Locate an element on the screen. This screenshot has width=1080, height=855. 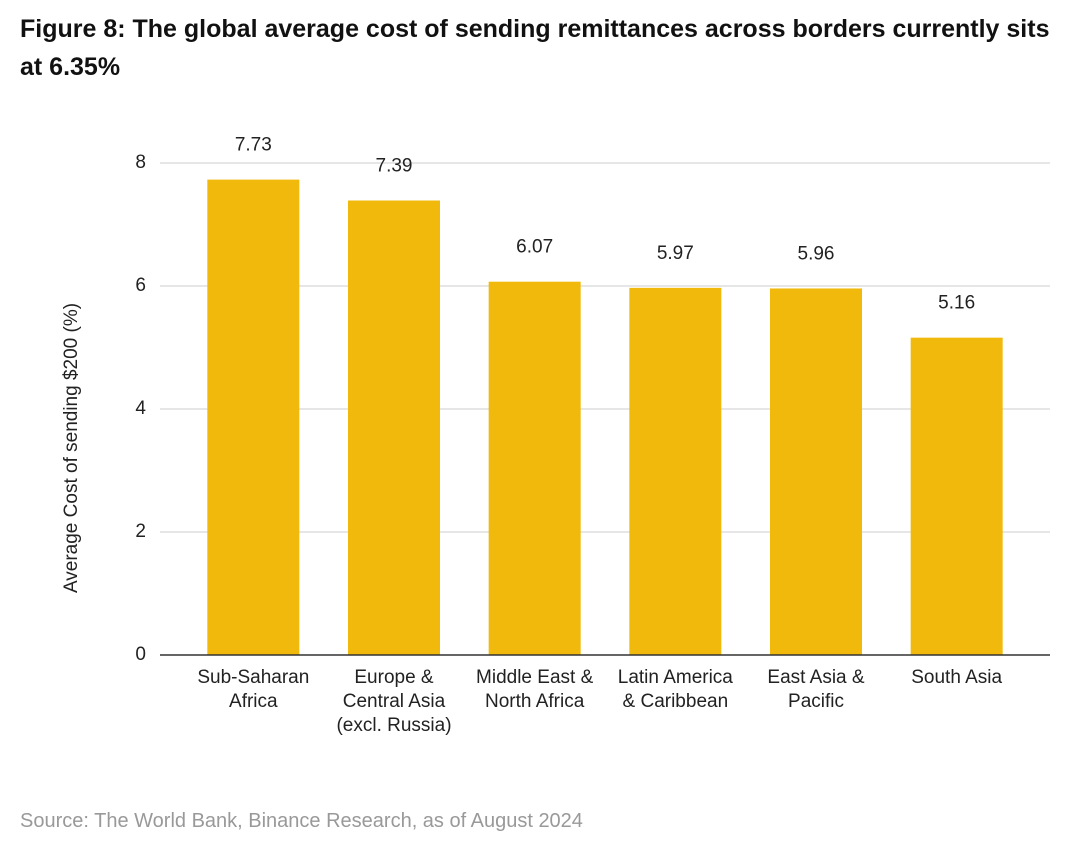
y-tick-label: 6 is located at coordinates (140, 285).